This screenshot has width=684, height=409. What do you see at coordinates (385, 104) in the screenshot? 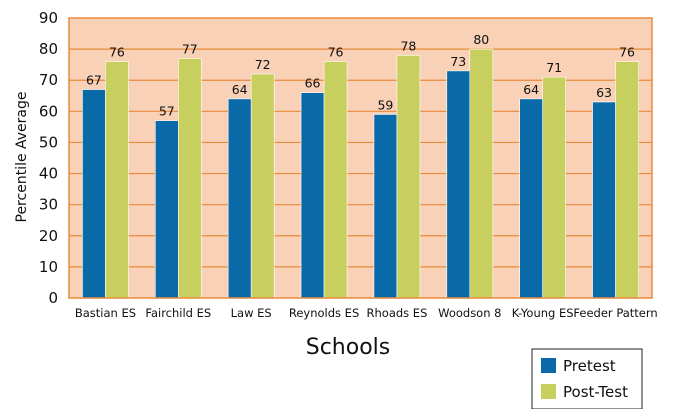
I see `data-label: 59` at bounding box center [385, 104].